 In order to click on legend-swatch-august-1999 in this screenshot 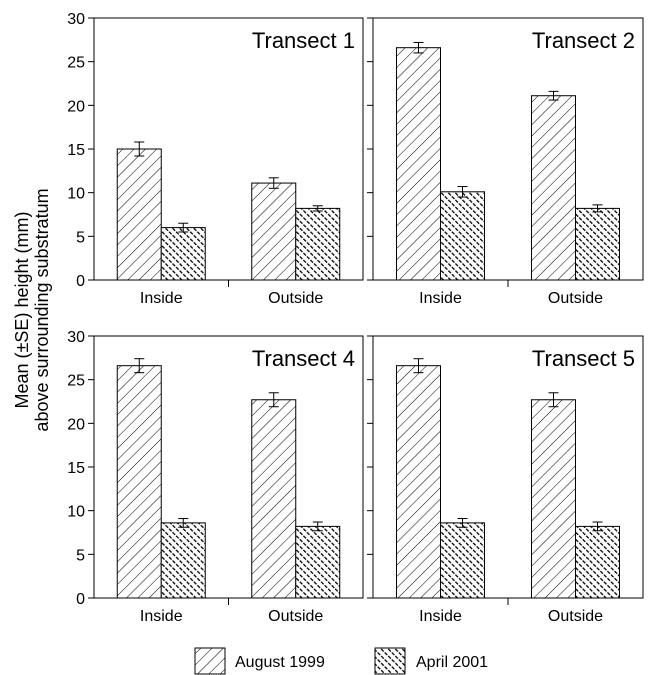, I will do `click(210, 661)`.